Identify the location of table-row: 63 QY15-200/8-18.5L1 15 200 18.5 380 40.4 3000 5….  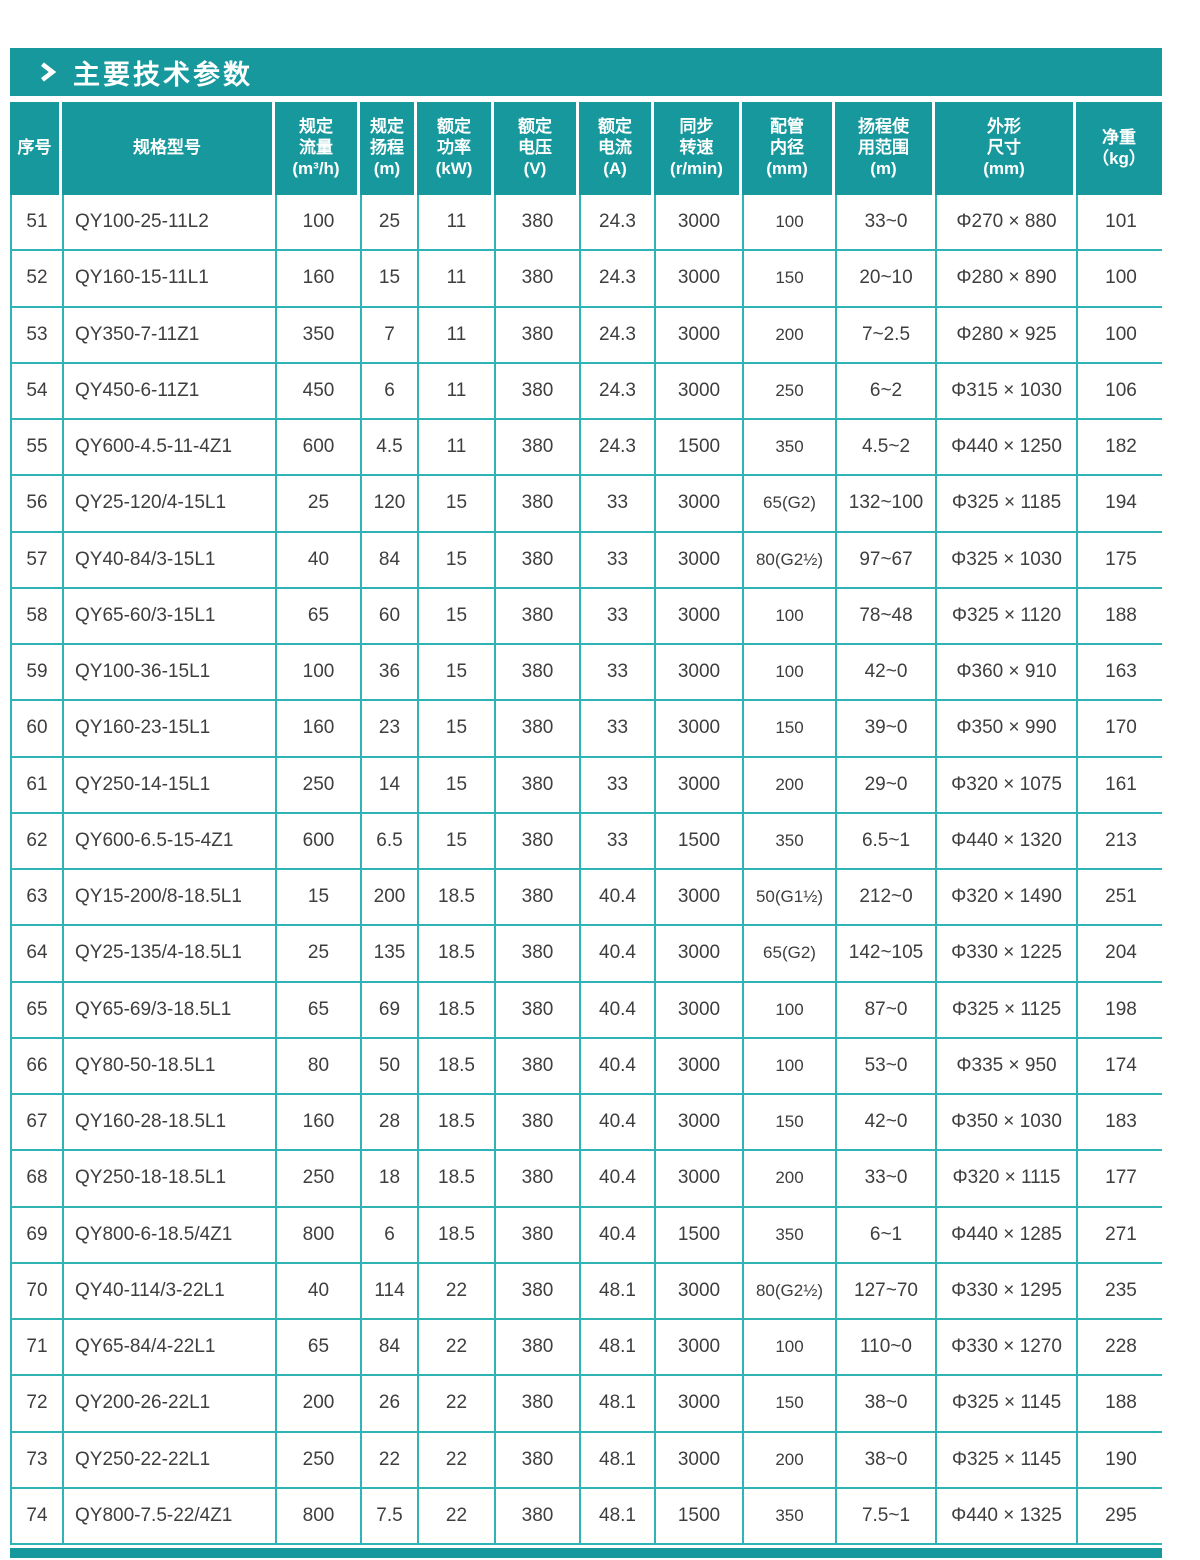
(586, 898).